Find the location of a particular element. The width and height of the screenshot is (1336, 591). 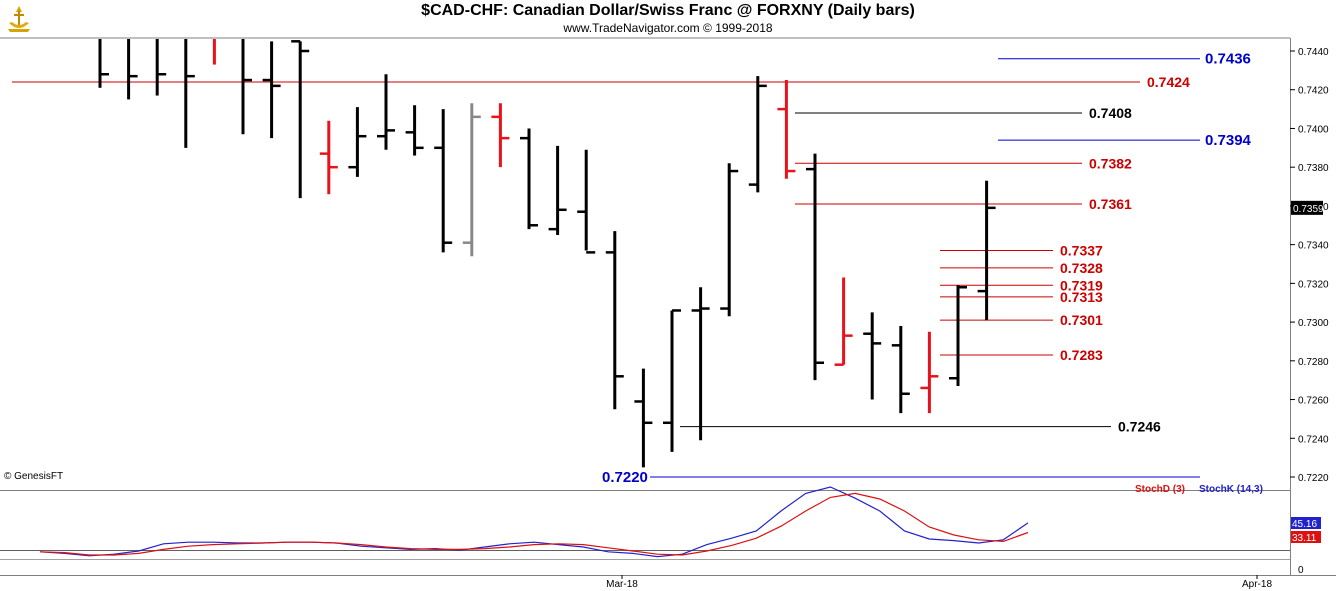

stochd-value: 33.11 is located at coordinates (1304, 538).